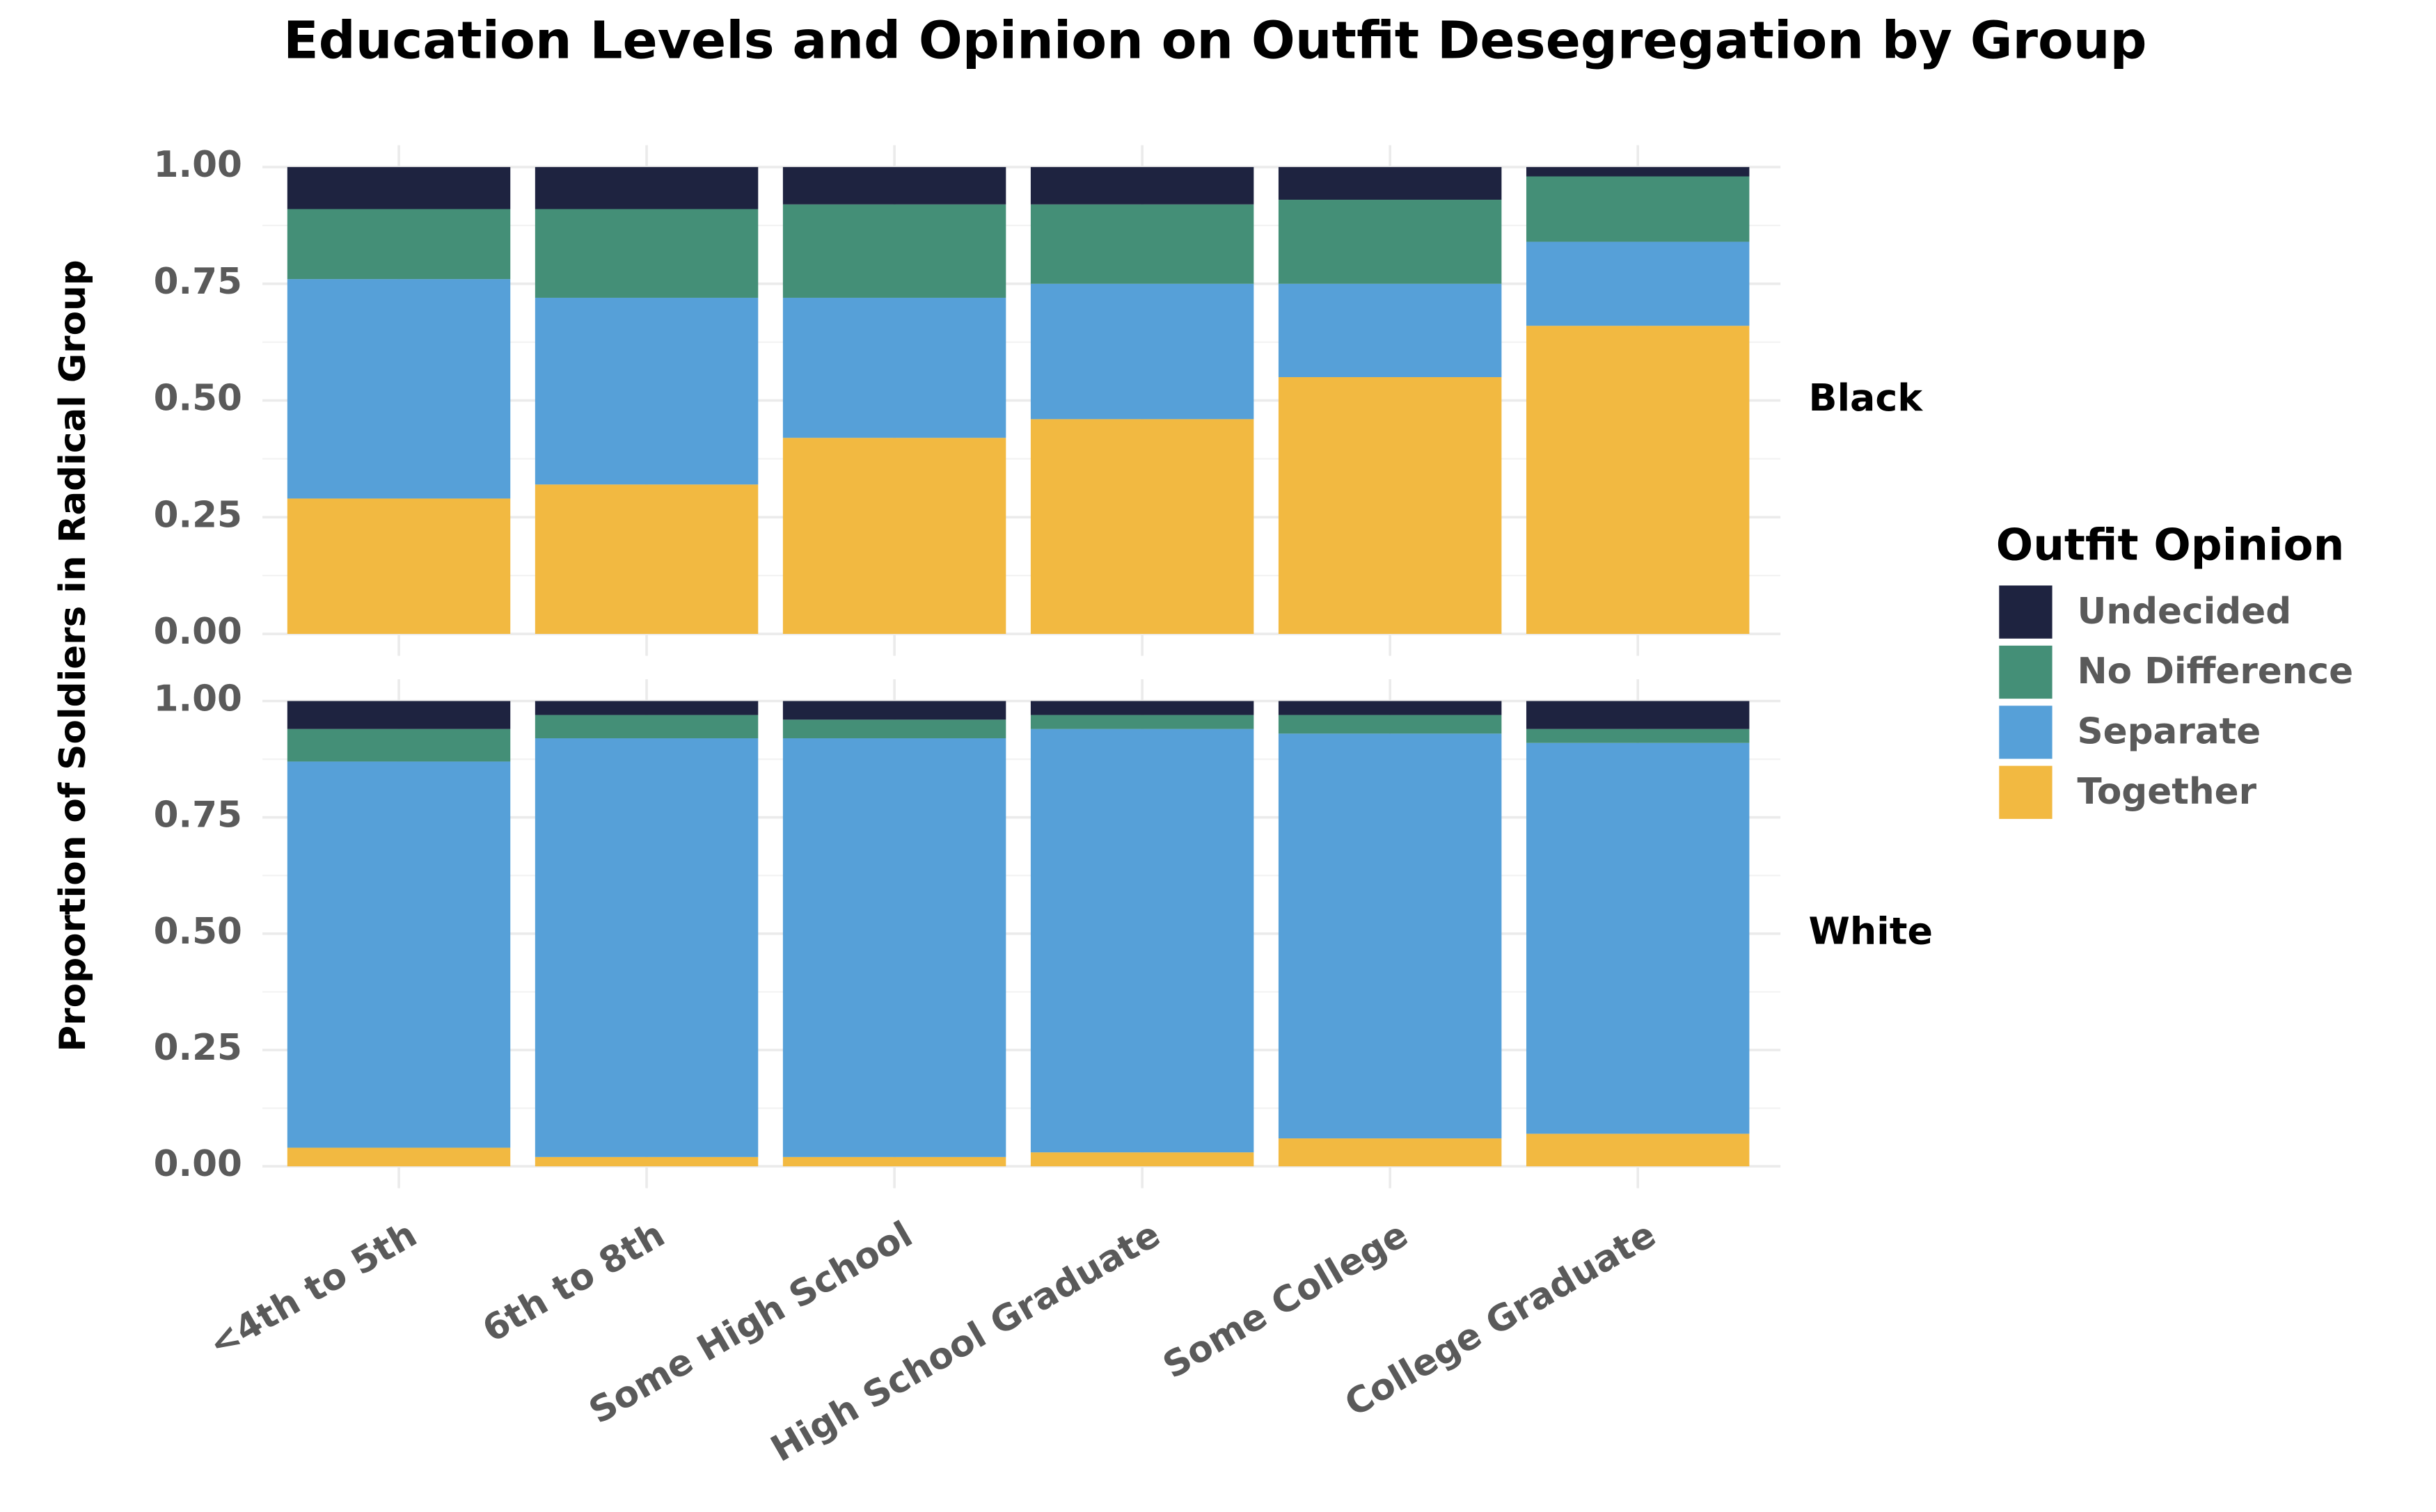  What do you see at coordinates (313, 1289) in the screenshot?
I see `x-tick-label: <4th to 5th` at bounding box center [313, 1289].